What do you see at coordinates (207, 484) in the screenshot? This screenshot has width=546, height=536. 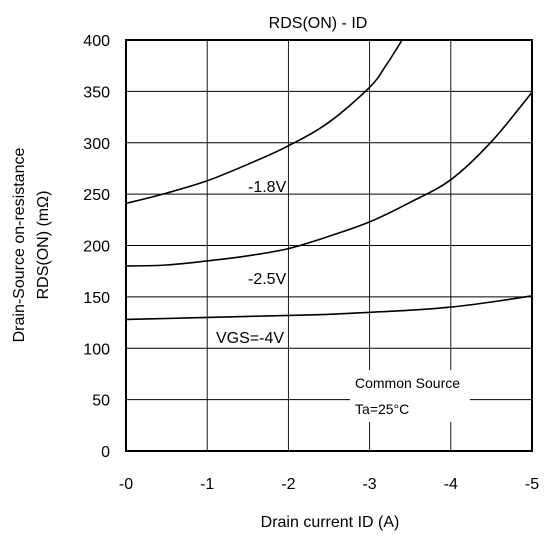 I see `x-tick-label: -1` at bounding box center [207, 484].